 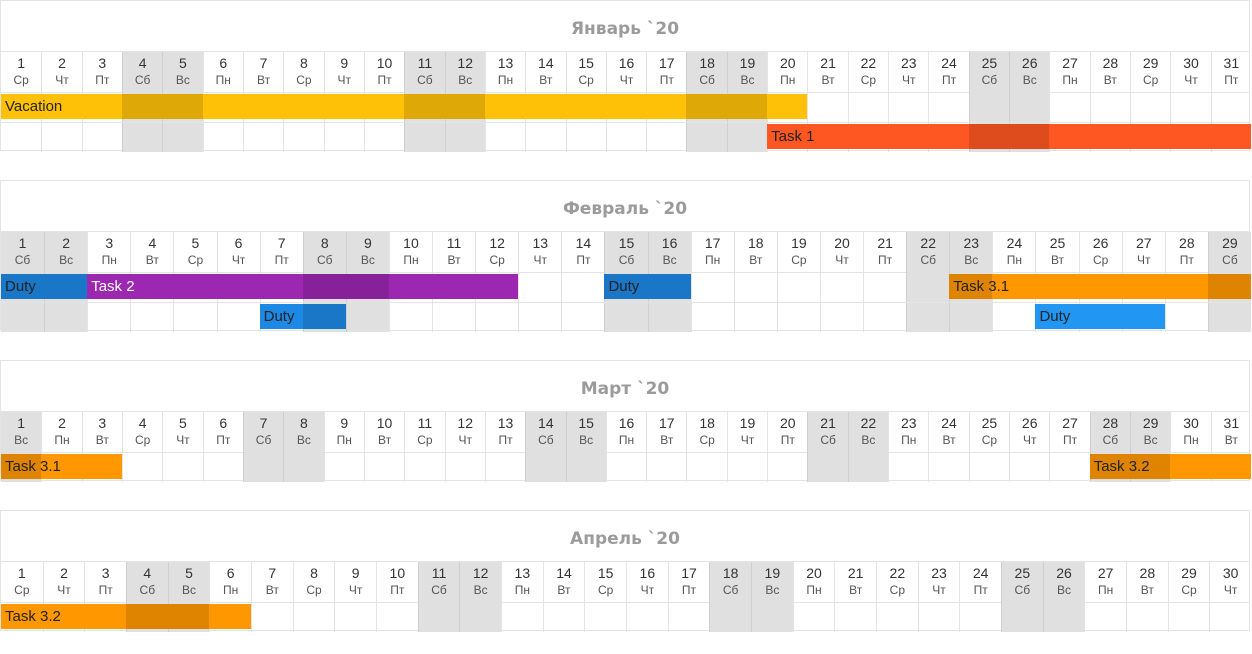 What do you see at coordinates (343, 432) in the screenshot?
I see `day-header-cell: 9 Пн` at bounding box center [343, 432].